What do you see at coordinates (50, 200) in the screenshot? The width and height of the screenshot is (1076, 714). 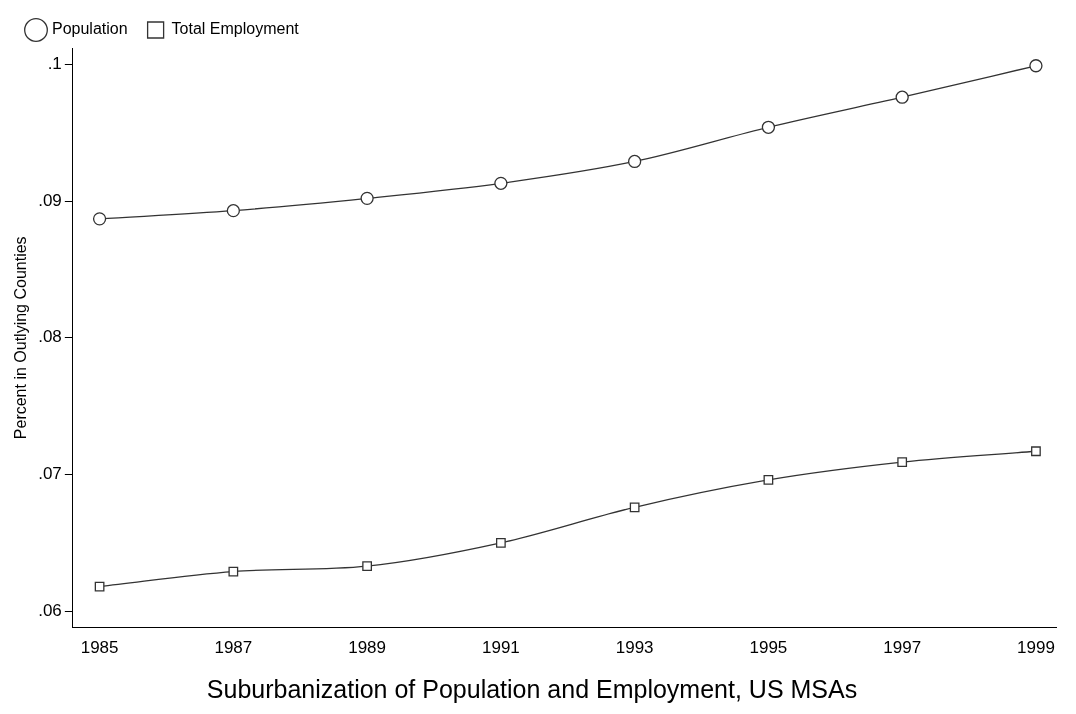 I see `y-tick-label: .09` at bounding box center [50, 200].